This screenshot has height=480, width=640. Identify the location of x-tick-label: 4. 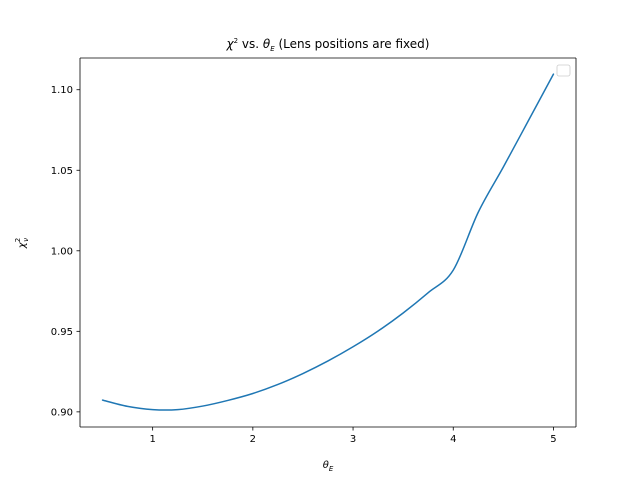
(453, 439).